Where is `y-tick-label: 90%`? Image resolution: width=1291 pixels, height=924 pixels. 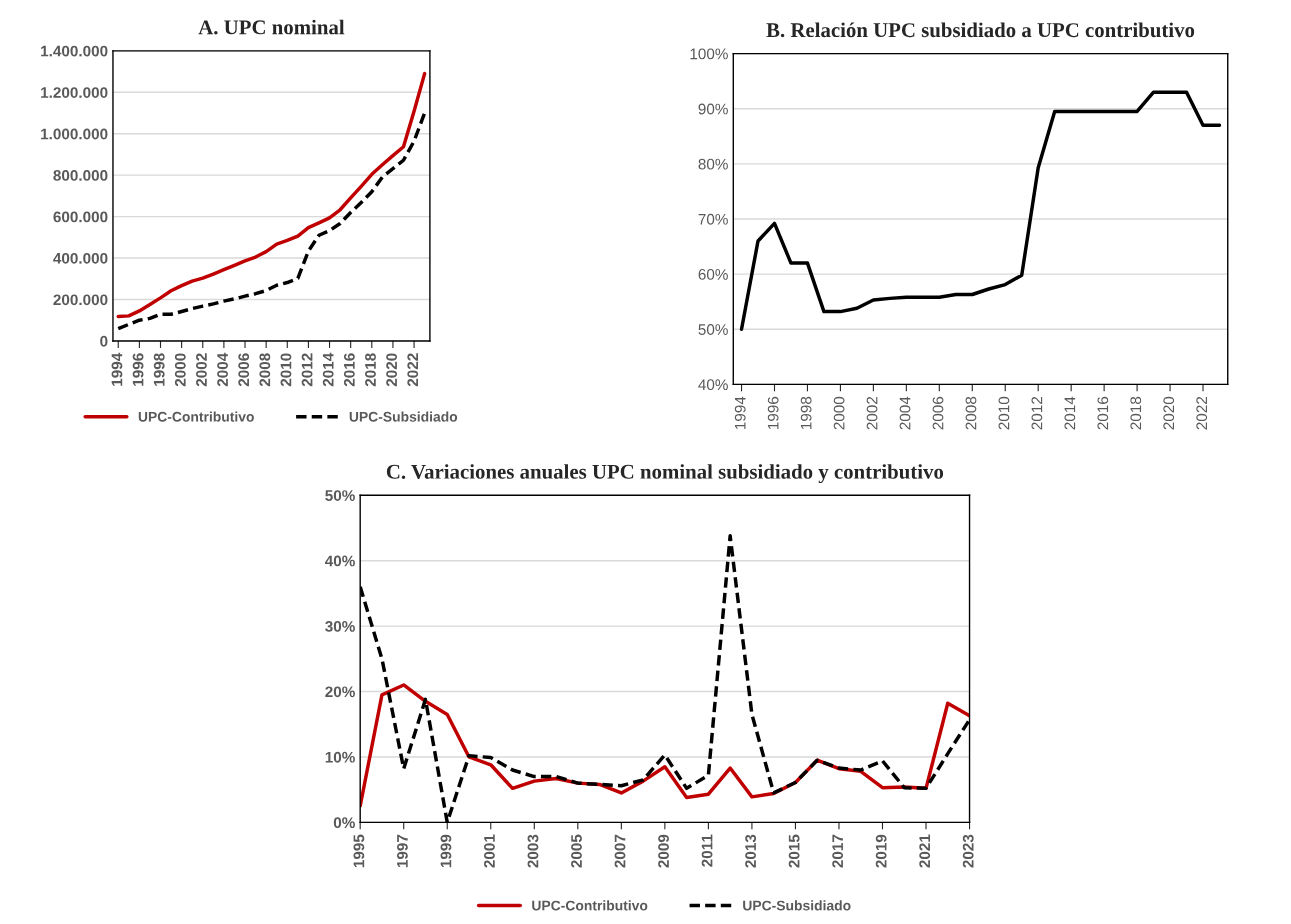
y-tick-label: 90% is located at coordinates (713, 109).